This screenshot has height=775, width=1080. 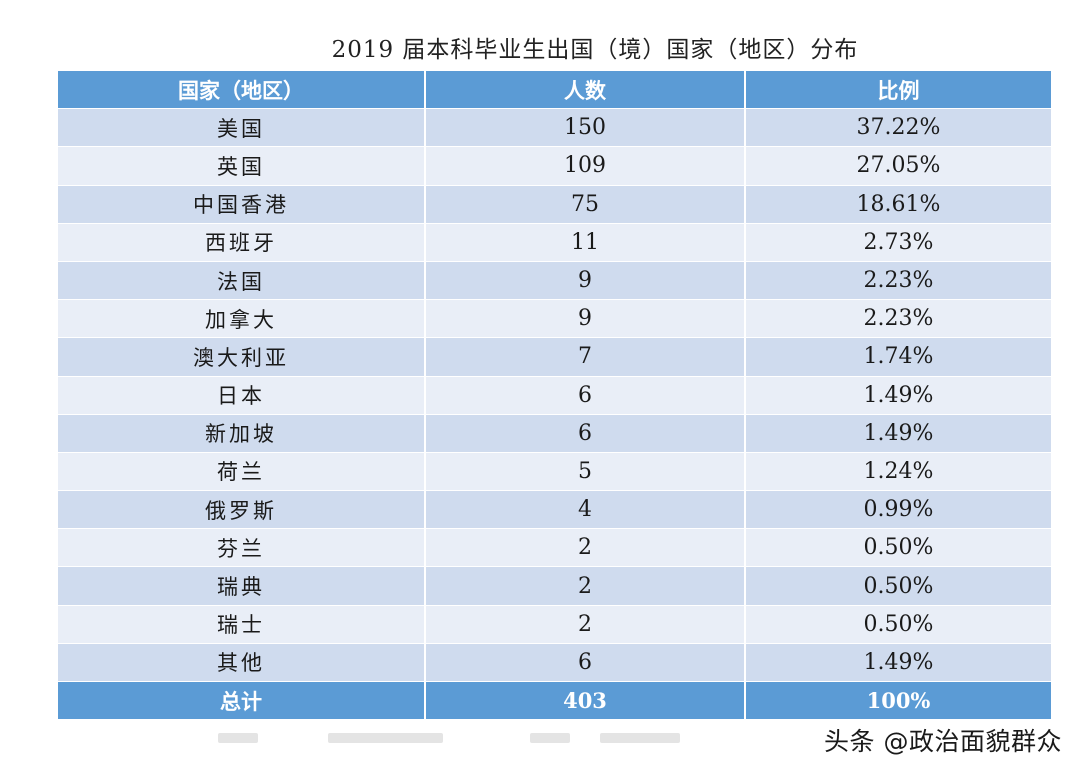 What do you see at coordinates (898, 204) in the screenshot?
I see `cell-ratio: 18.61%` at bounding box center [898, 204].